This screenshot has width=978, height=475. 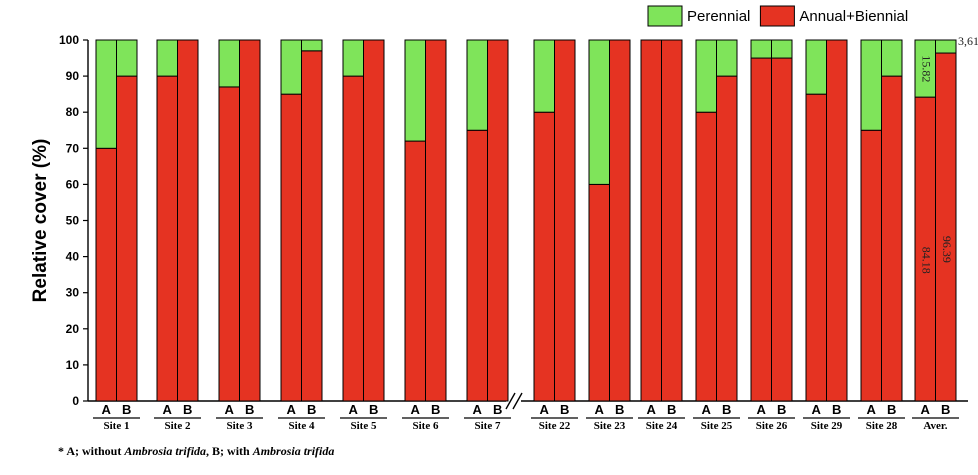 What do you see at coordinates (293, 451) in the screenshot?
I see `footnote-species-b: Ambrosia trifida` at bounding box center [293, 451].